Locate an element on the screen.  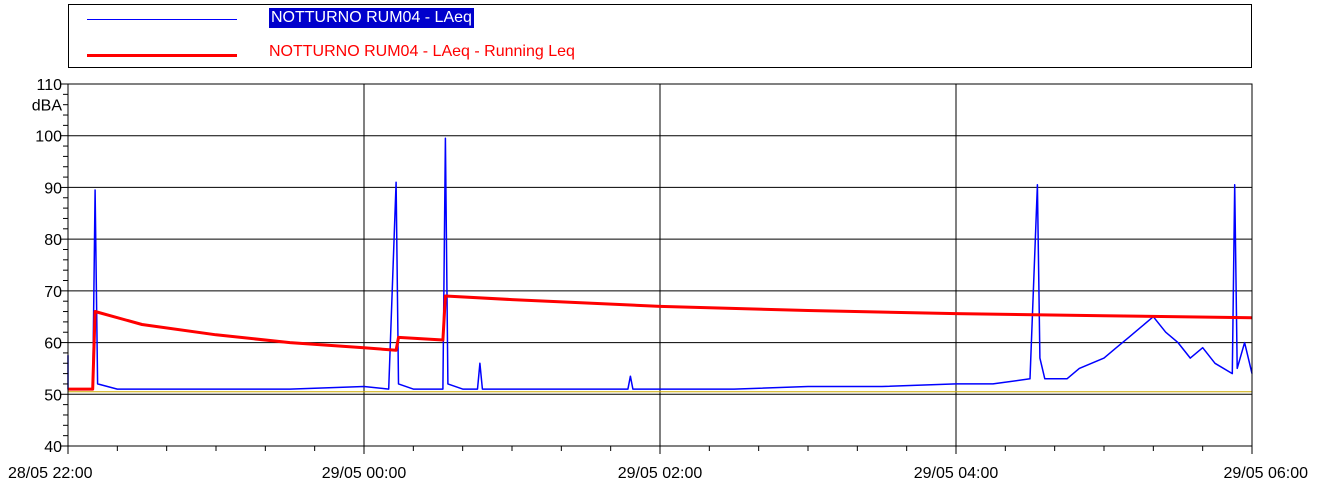
y-tick-label: 60 is located at coordinates (53, 344).